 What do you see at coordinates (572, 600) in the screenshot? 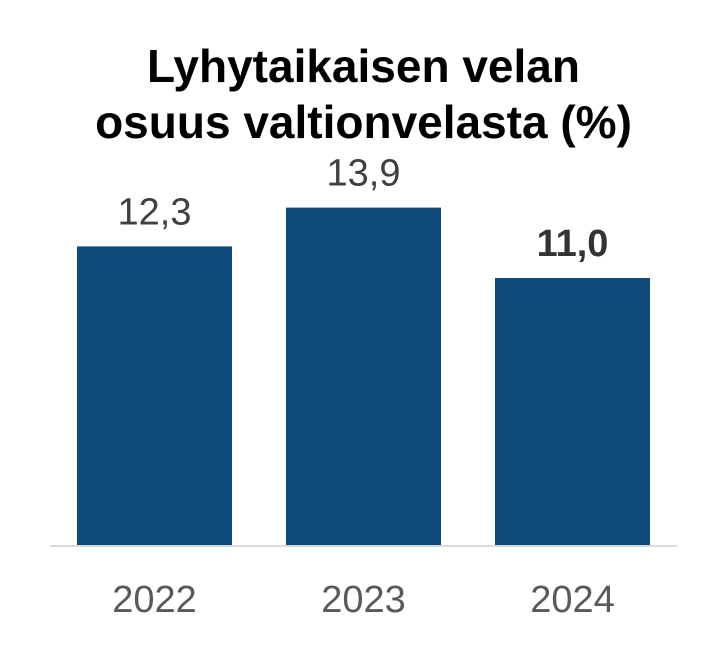
I see `category-label-2024: 2024` at bounding box center [572, 600].